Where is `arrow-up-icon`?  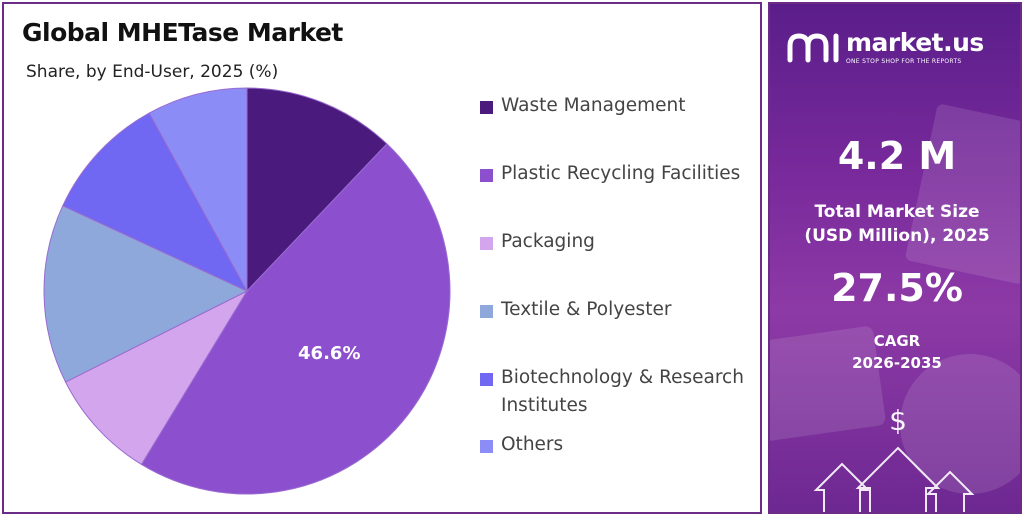 arrow-up-icon is located at coordinates (894, 479).